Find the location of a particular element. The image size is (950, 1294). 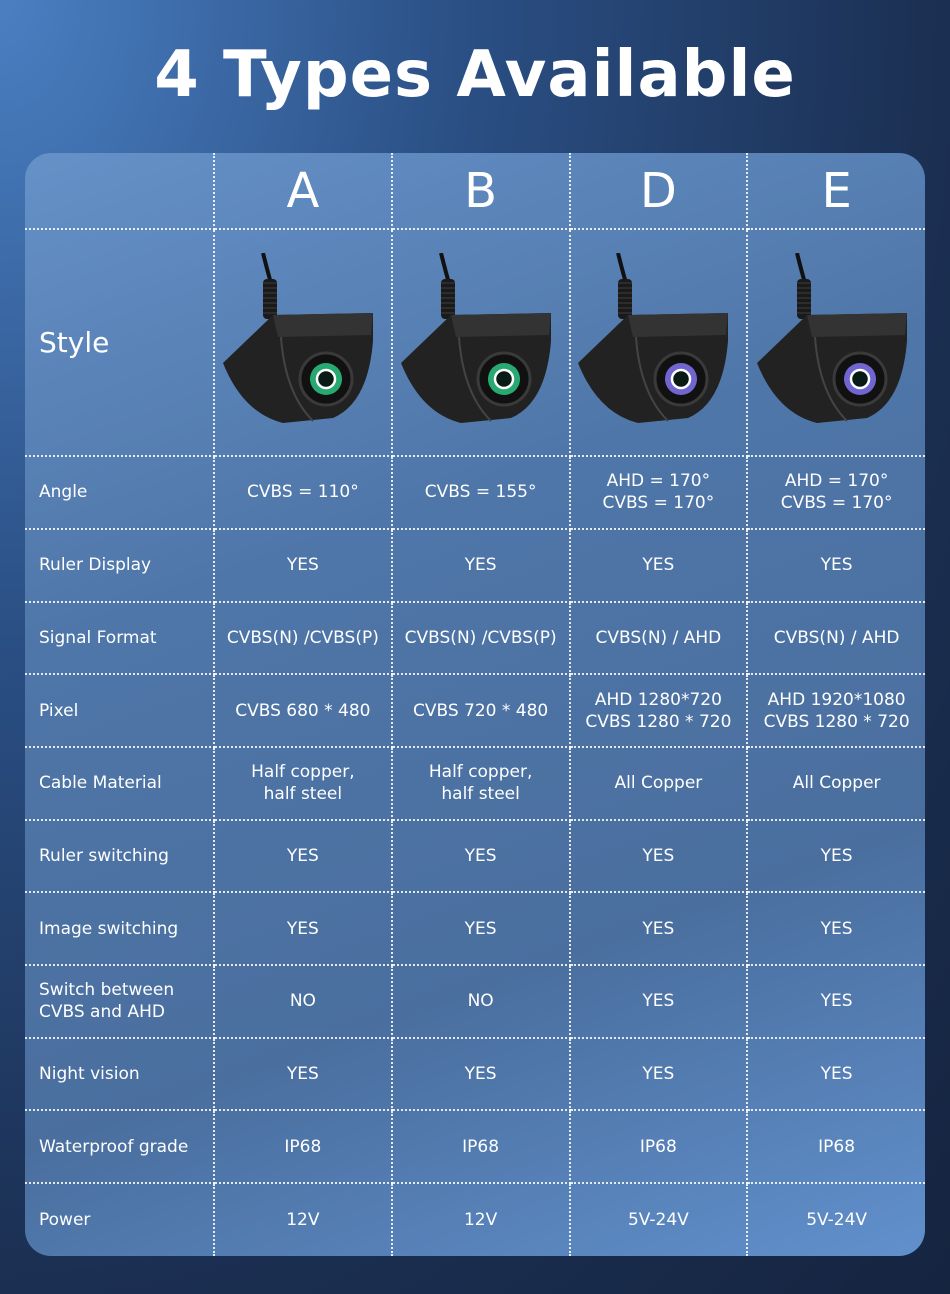

cell-D: 5V-24V is located at coordinates (658, 1219).